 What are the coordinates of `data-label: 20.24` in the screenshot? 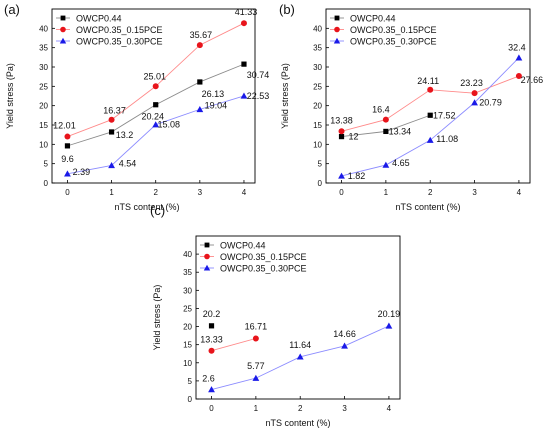 It's located at (152, 117).